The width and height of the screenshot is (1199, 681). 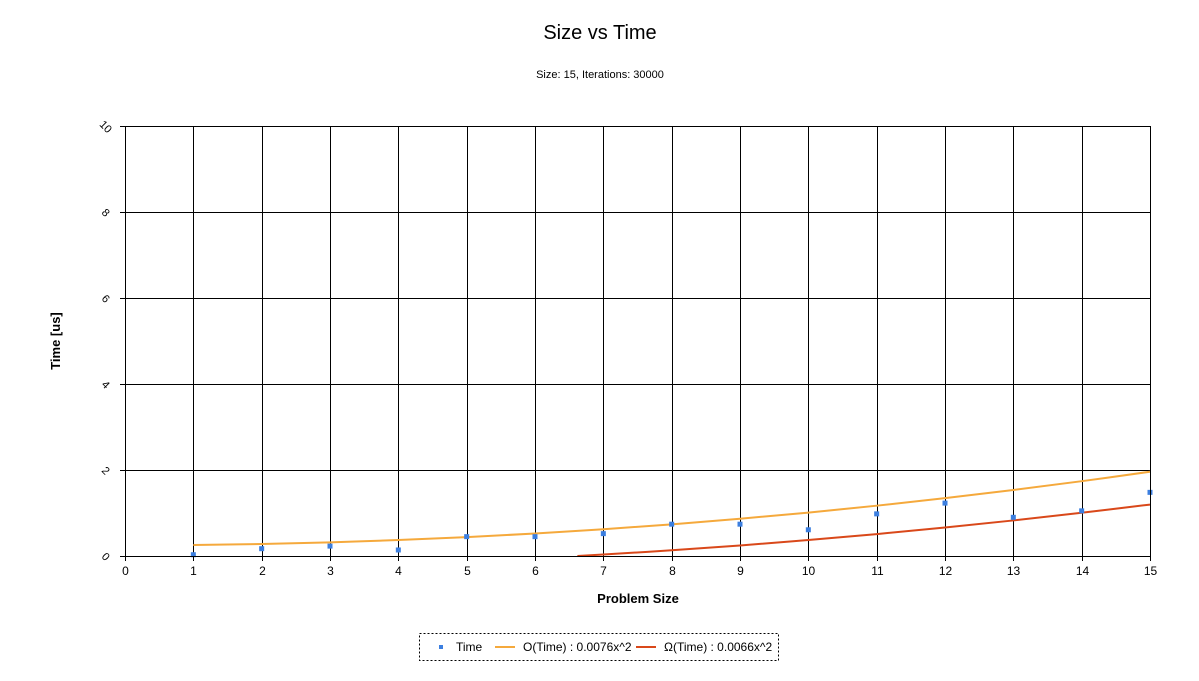 What do you see at coordinates (330, 571) in the screenshot?
I see `x-tick-label: 3` at bounding box center [330, 571].